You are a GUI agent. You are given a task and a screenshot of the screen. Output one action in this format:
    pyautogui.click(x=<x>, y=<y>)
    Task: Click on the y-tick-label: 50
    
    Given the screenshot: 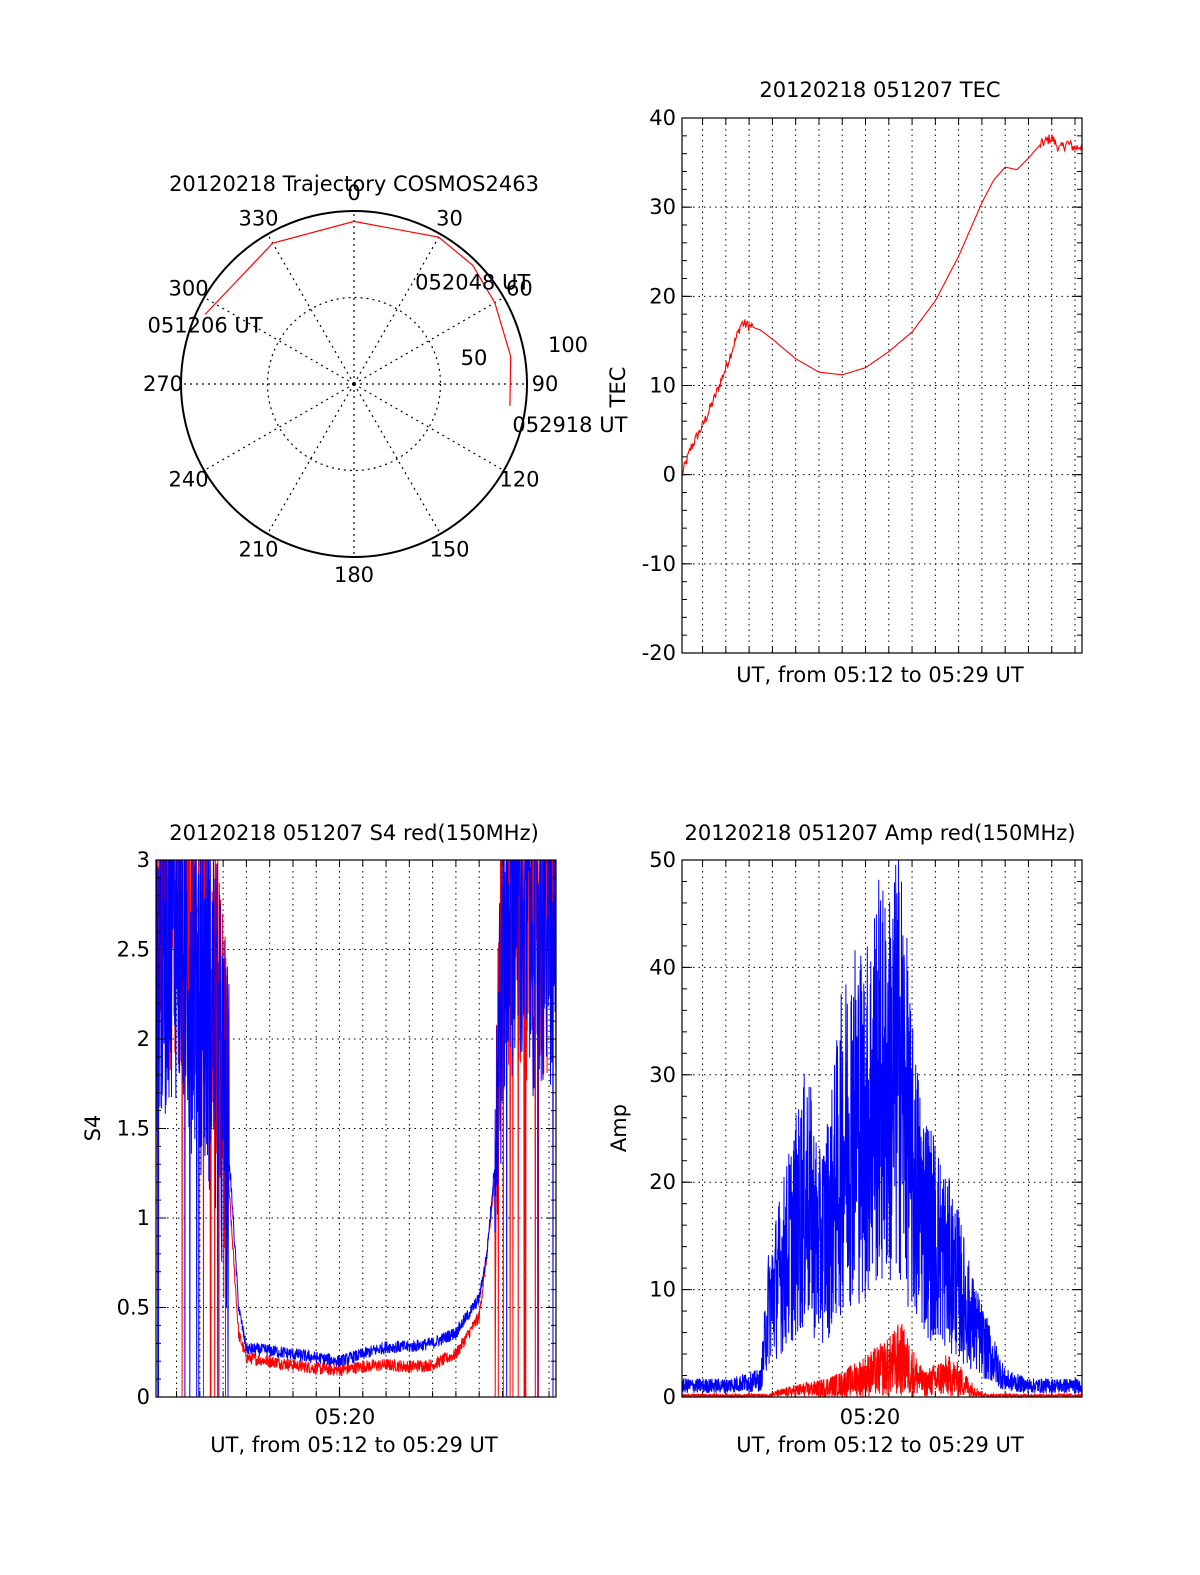 What is the action you would take?
    pyautogui.click(x=662, y=860)
    